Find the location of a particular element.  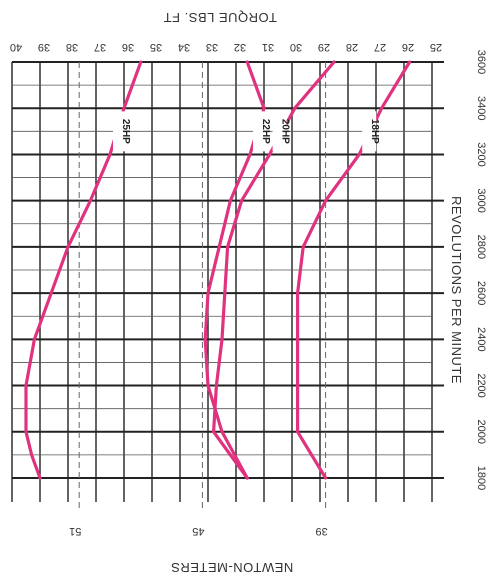

torque-tick-label: 38 is located at coordinates (72, 47).